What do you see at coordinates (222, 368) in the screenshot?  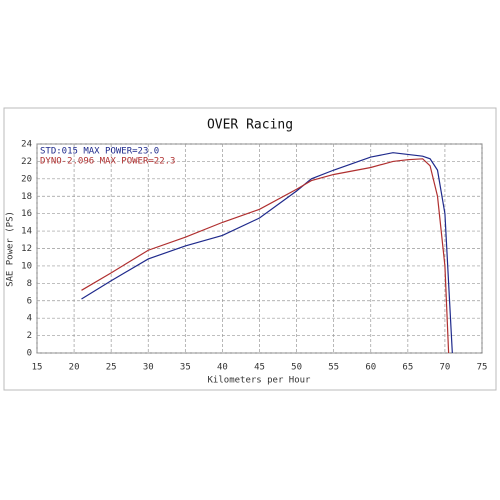 I see `x-tick-label: 40` at bounding box center [222, 368].